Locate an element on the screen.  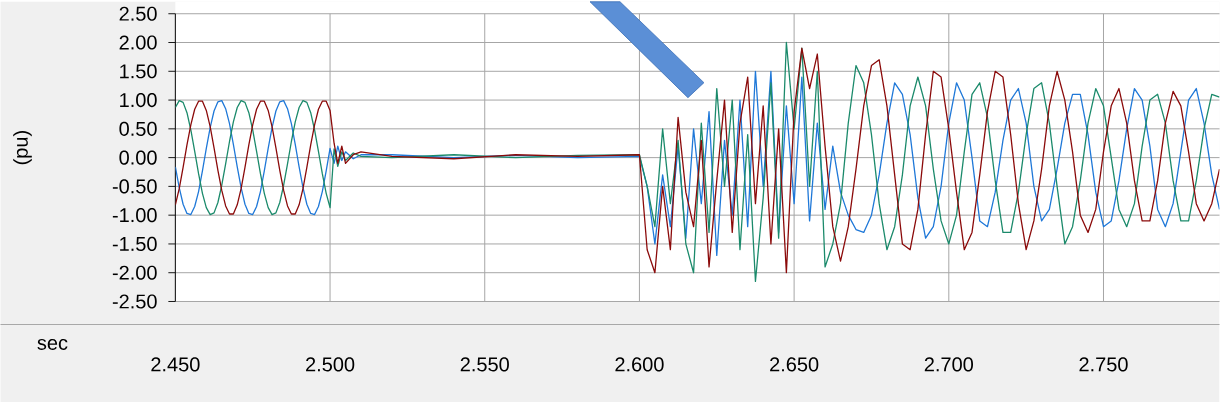
x-tick-label: 2.650 is located at coordinates (794, 364).